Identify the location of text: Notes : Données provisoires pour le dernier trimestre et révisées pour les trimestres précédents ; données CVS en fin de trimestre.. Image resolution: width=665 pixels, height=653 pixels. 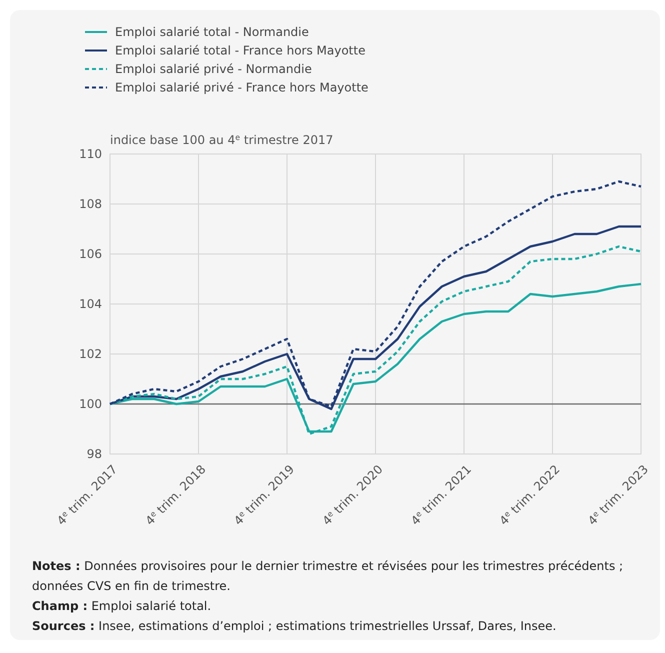
(328, 576).